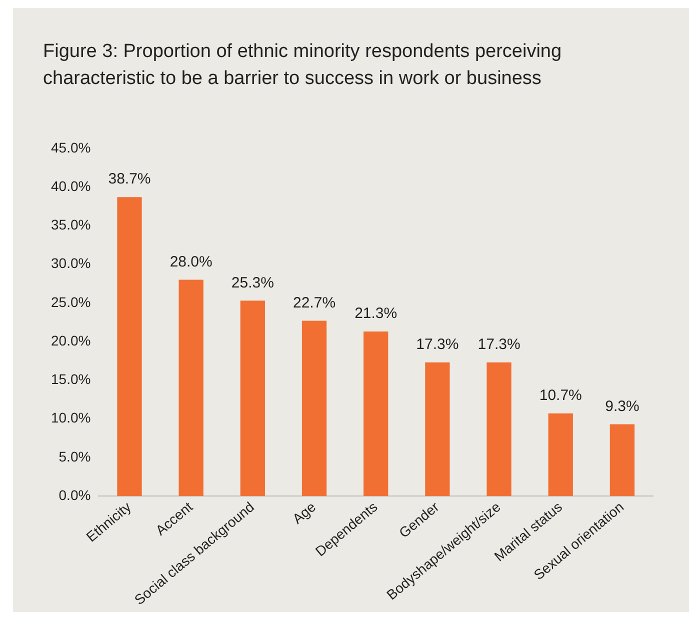 The image size is (696, 620). What do you see at coordinates (70, 263) in the screenshot?
I see `y-tick-label: 30.0%` at bounding box center [70, 263].